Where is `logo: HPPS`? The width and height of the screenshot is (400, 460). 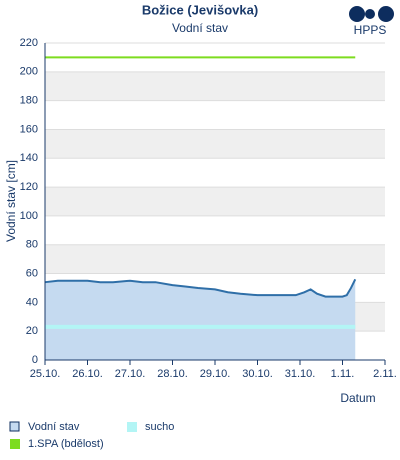
logo: HPPS is located at coordinates (371, 21).